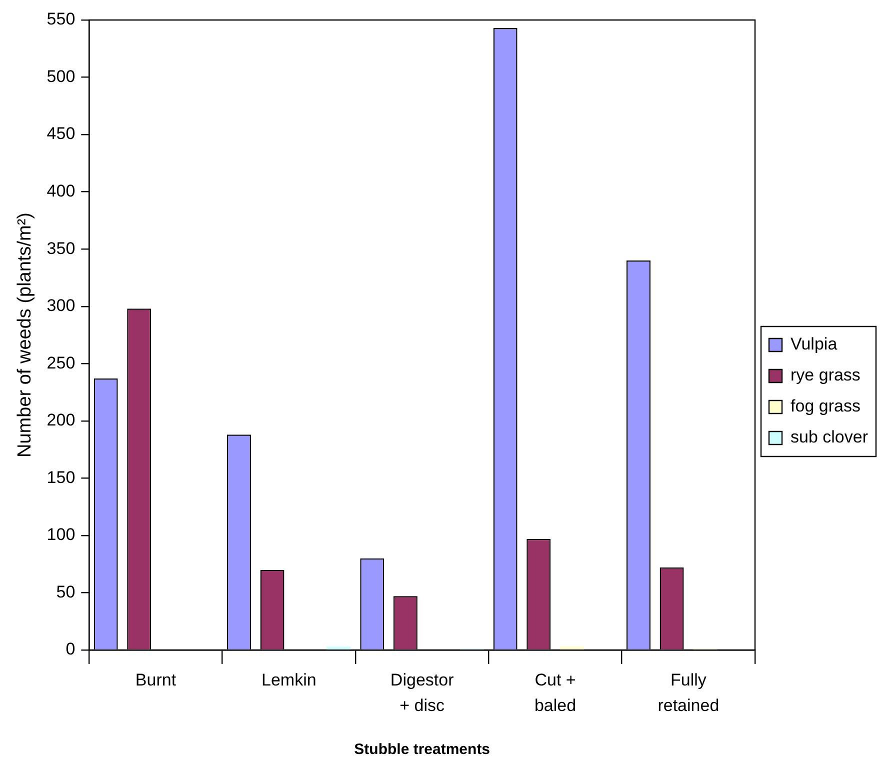 This screenshot has height=773, width=890. Describe the element at coordinates (555, 692) in the screenshot. I see `x-tick-label: Cut + baled` at that location.